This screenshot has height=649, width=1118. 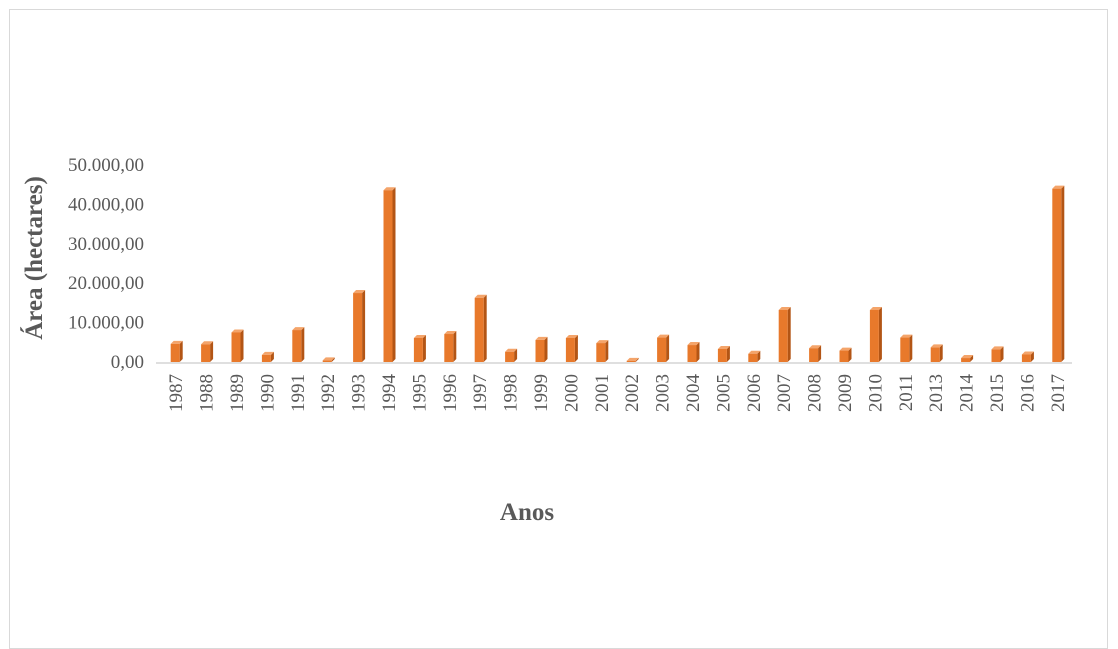 I want to click on x-tick-label: 2009, so click(x=845, y=393).